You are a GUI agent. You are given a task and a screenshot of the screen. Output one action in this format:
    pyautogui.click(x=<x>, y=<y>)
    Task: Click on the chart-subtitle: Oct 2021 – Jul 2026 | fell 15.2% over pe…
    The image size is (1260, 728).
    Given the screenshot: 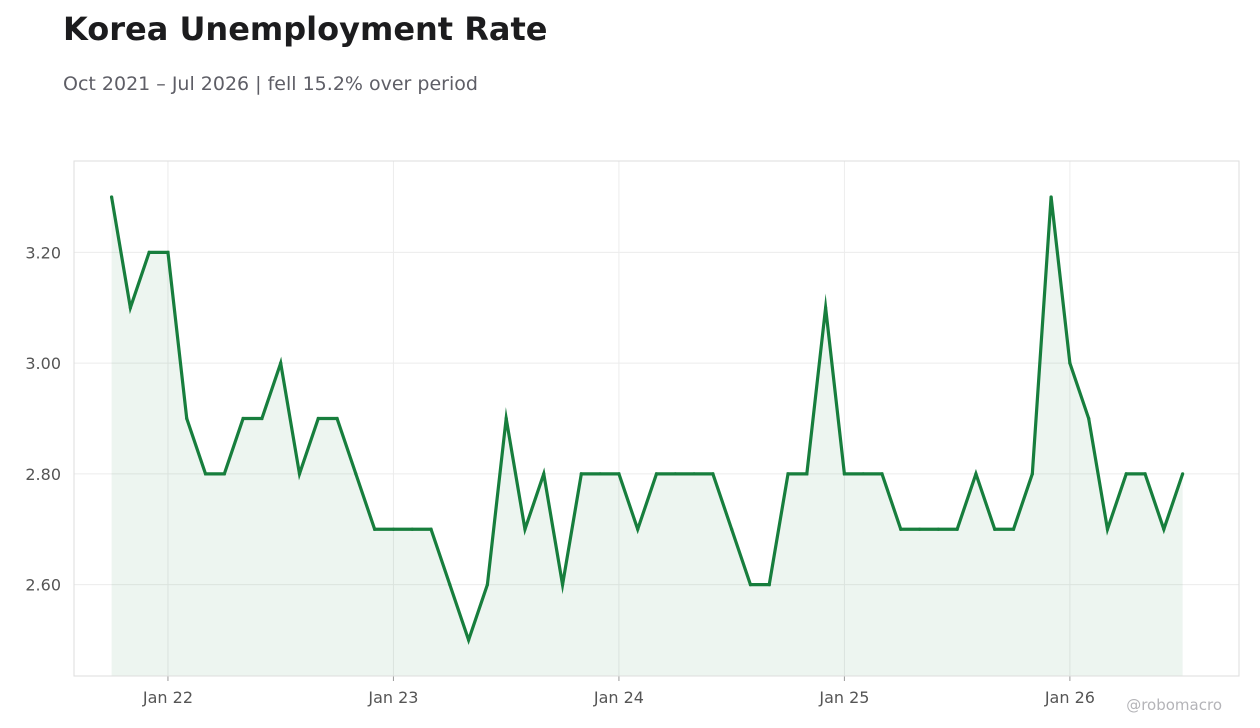 What is the action you would take?
    pyautogui.click(x=270, y=84)
    